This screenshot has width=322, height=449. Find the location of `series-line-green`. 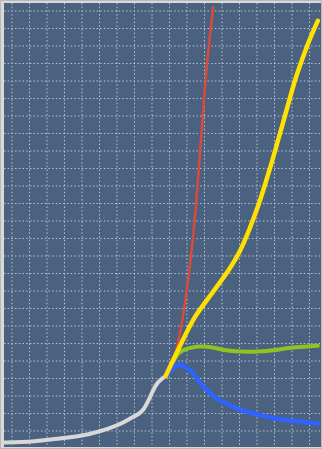

series-line-green is located at coordinates (241, 360).